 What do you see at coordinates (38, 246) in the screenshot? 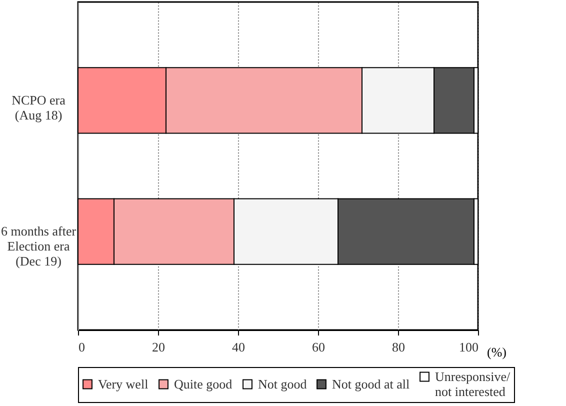
I see `y-tick-label: 6 months after Election era (Dec 19)` at bounding box center [38, 246].